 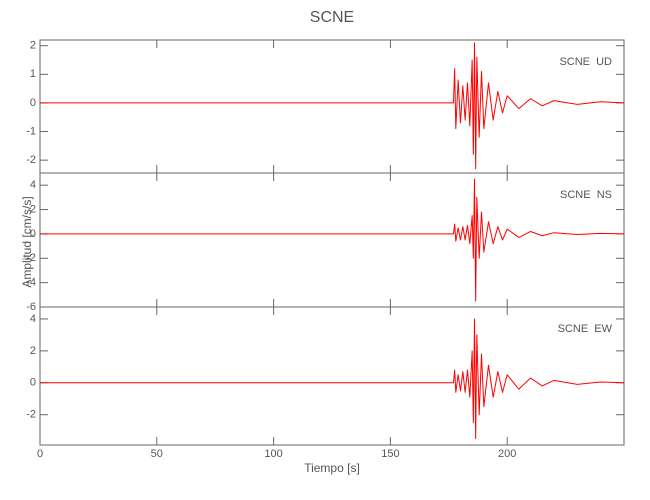 I want to click on y-tick-label: -4, so click(x=31, y=283).